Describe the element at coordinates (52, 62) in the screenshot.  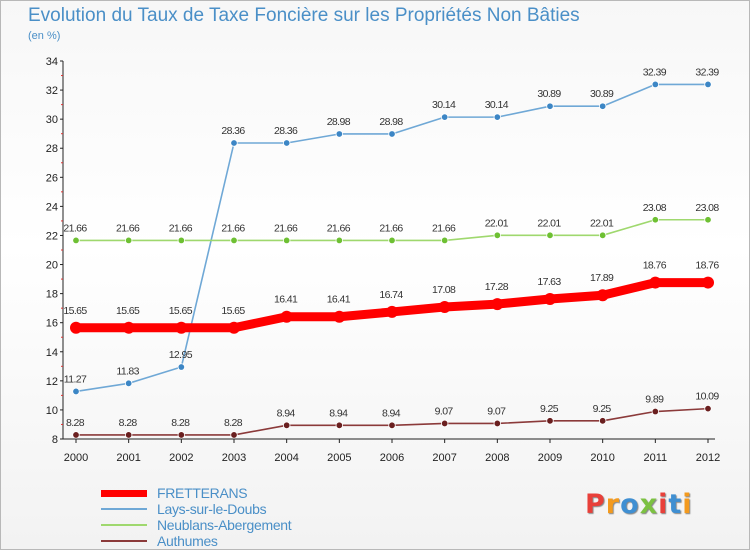
I see `y-tick-label: 34` at that location.